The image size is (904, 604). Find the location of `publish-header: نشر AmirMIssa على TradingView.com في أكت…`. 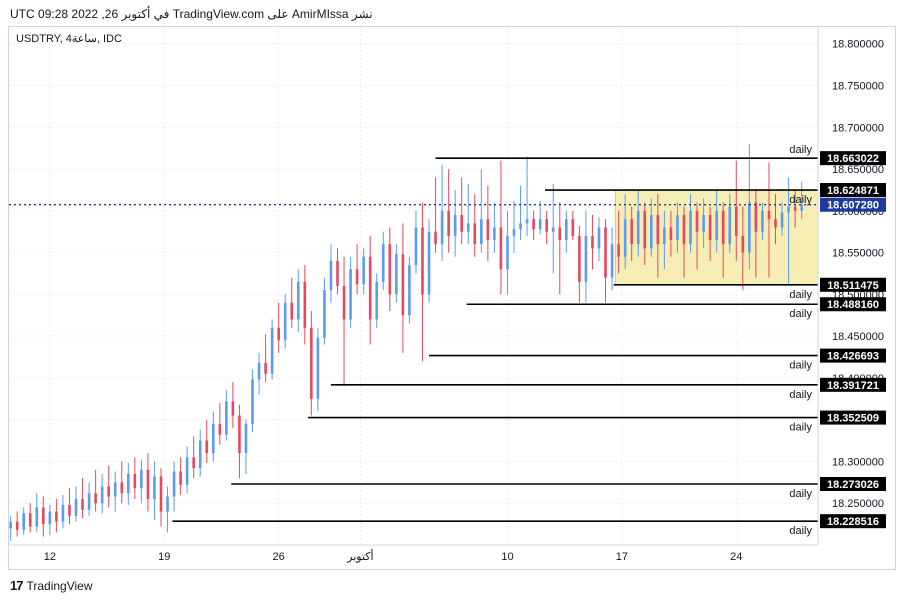

publish-header: نشر AmirMIssa على TradingView.com في أكت… is located at coordinates (191, 14).